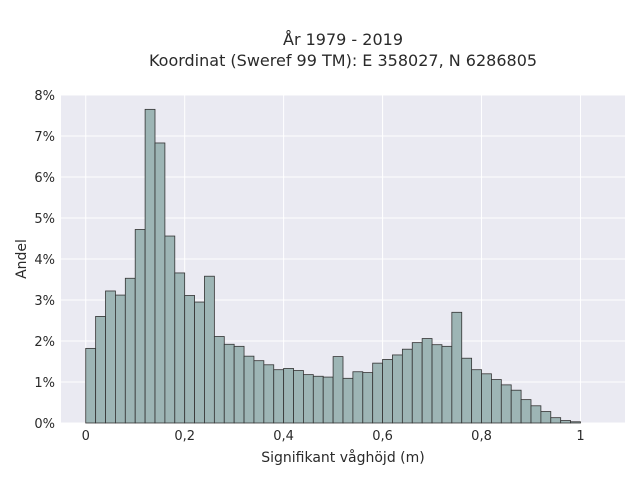 The width and height of the screenshot is (640, 480). I want to click on y-tick-label: 0%, so click(44, 424).